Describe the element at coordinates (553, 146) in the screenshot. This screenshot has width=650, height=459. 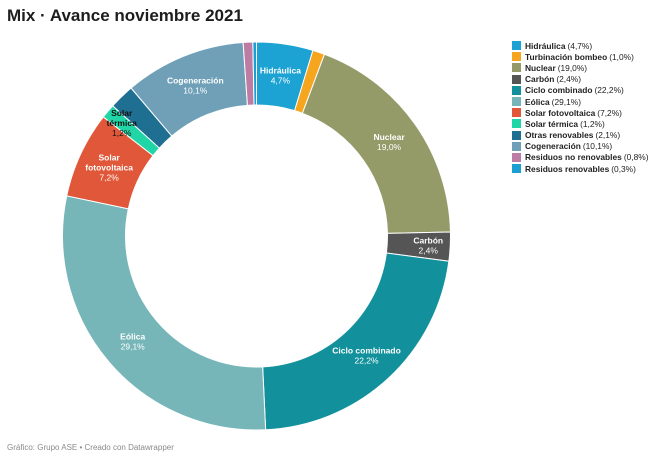
I see `legend-label: Cogeneración` at that location.